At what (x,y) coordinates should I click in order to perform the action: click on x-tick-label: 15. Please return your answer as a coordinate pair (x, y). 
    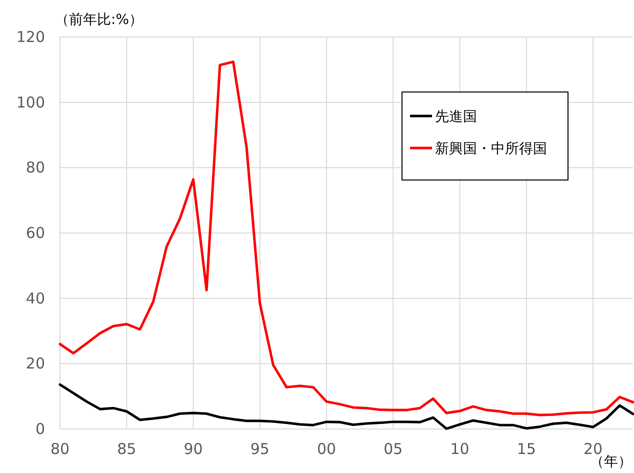
    Looking at the image, I should click on (526, 449).